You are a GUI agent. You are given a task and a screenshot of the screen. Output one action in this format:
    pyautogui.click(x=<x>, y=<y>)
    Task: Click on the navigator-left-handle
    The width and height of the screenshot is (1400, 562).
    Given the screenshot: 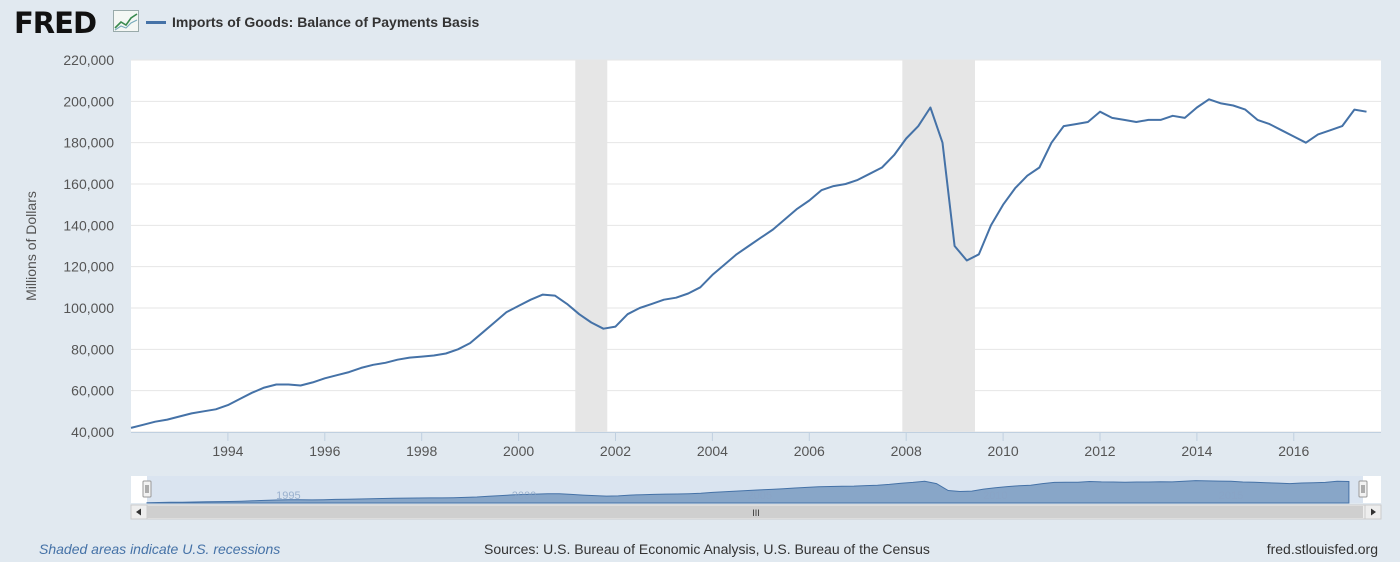 What is the action you would take?
    pyautogui.click(x=147, y=489)
    